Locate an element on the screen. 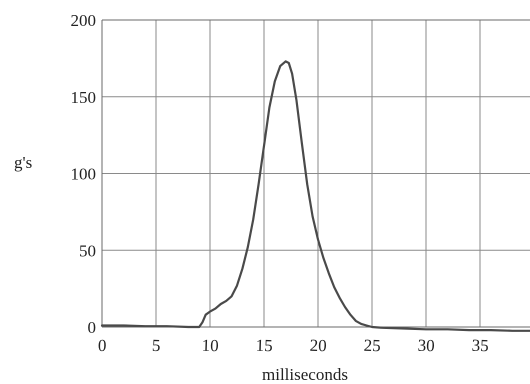  x-tick-label: 5 is located at coordinates (156, 345).